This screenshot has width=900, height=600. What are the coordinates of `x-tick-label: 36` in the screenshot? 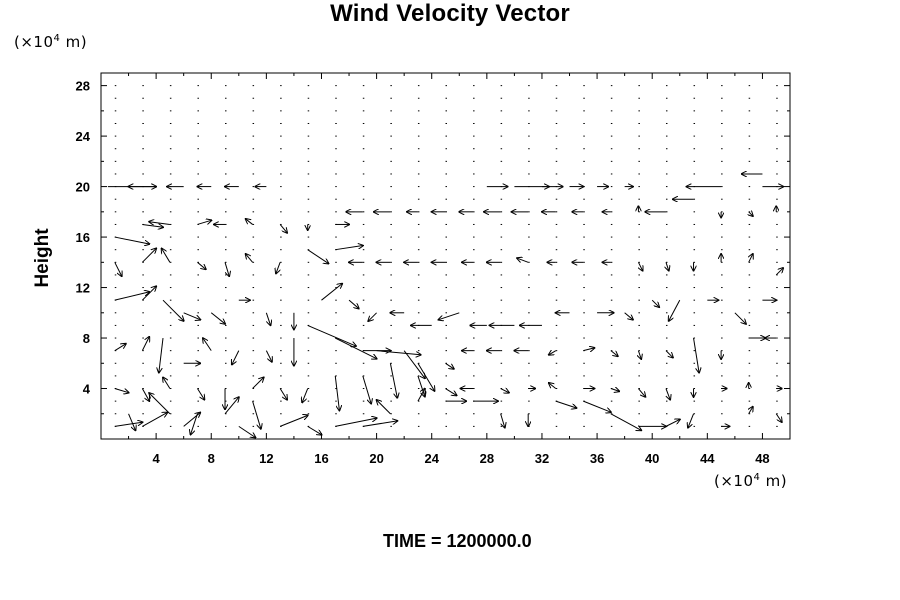 It's located at (597, 458).